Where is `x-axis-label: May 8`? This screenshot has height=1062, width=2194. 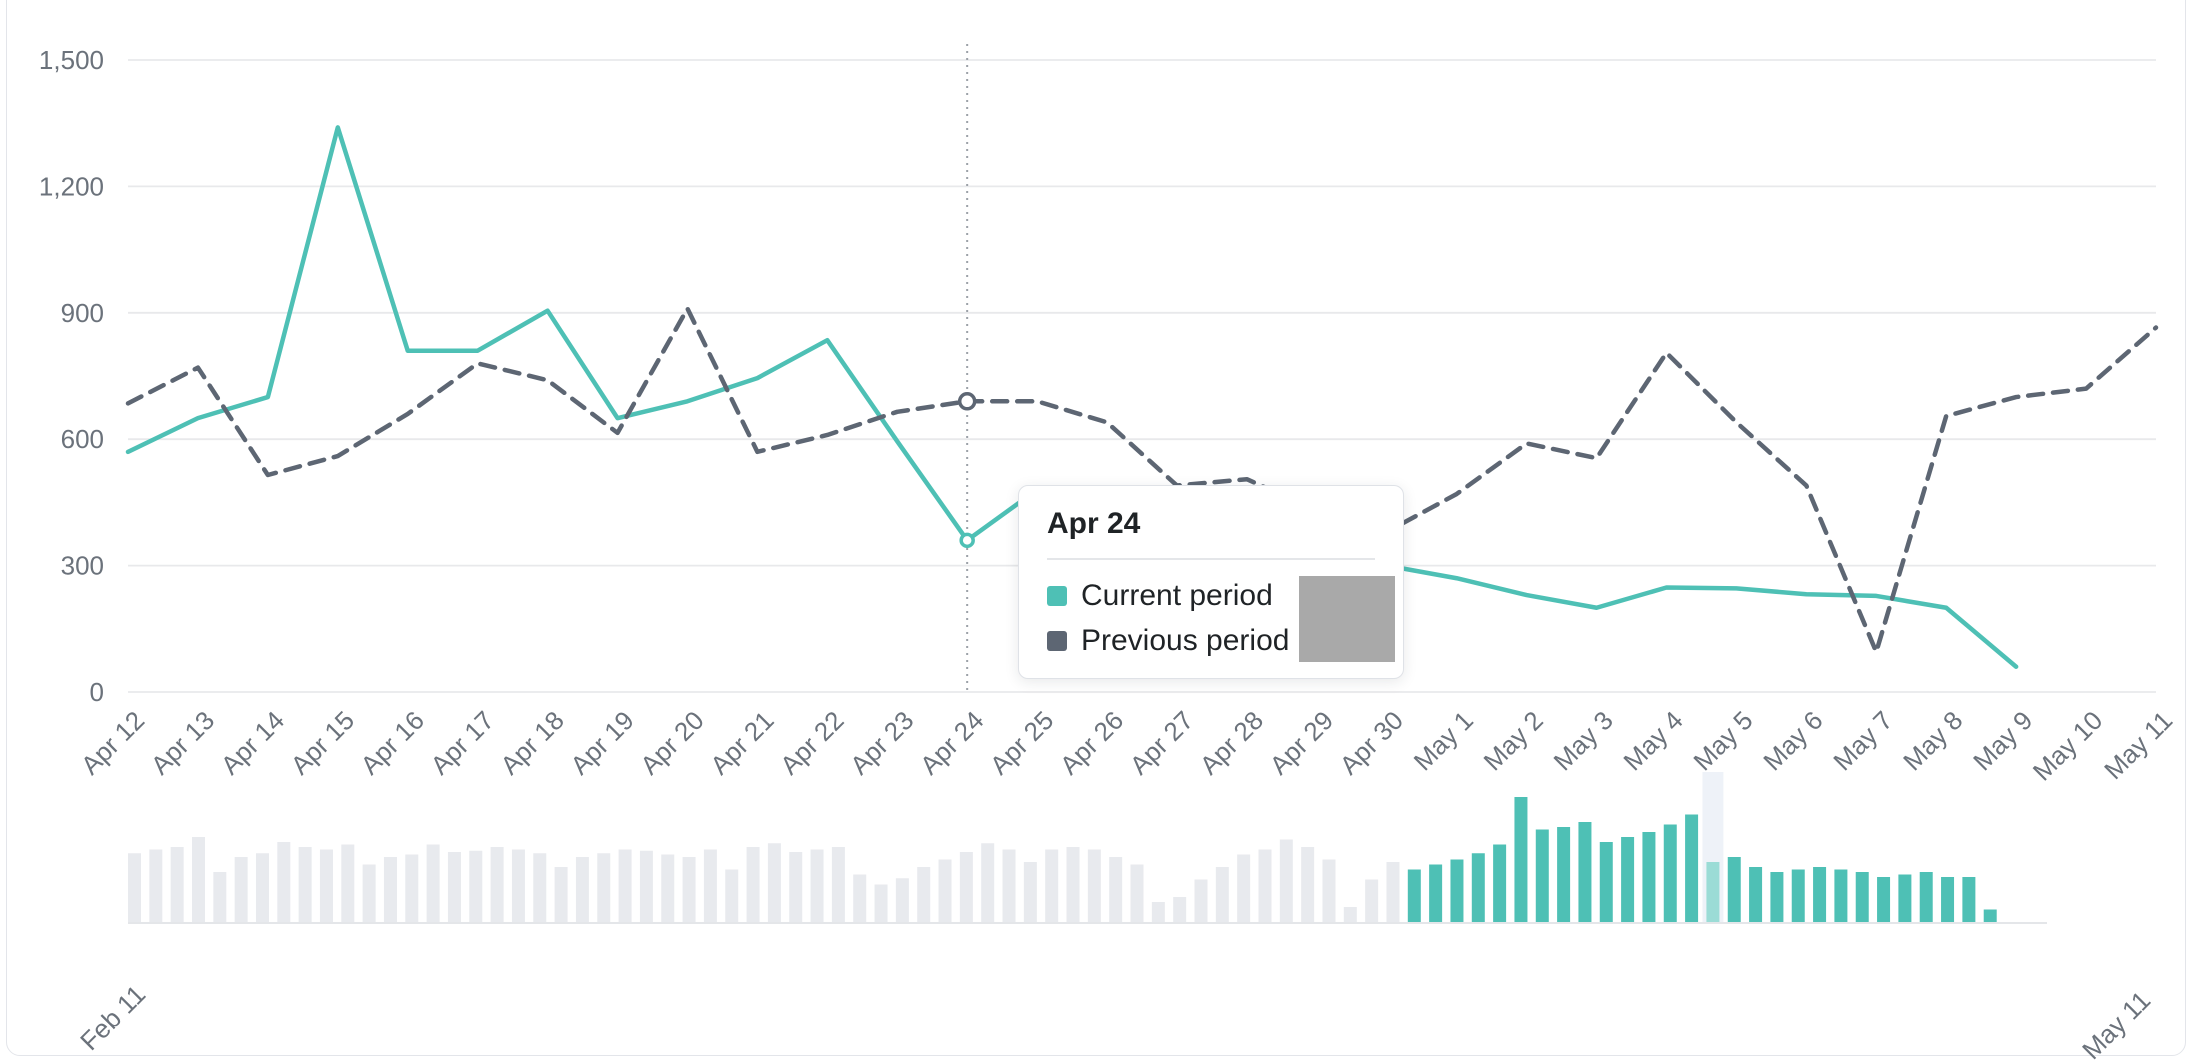 x-axis-label: May 8 is located at coordinates (1932, 740).